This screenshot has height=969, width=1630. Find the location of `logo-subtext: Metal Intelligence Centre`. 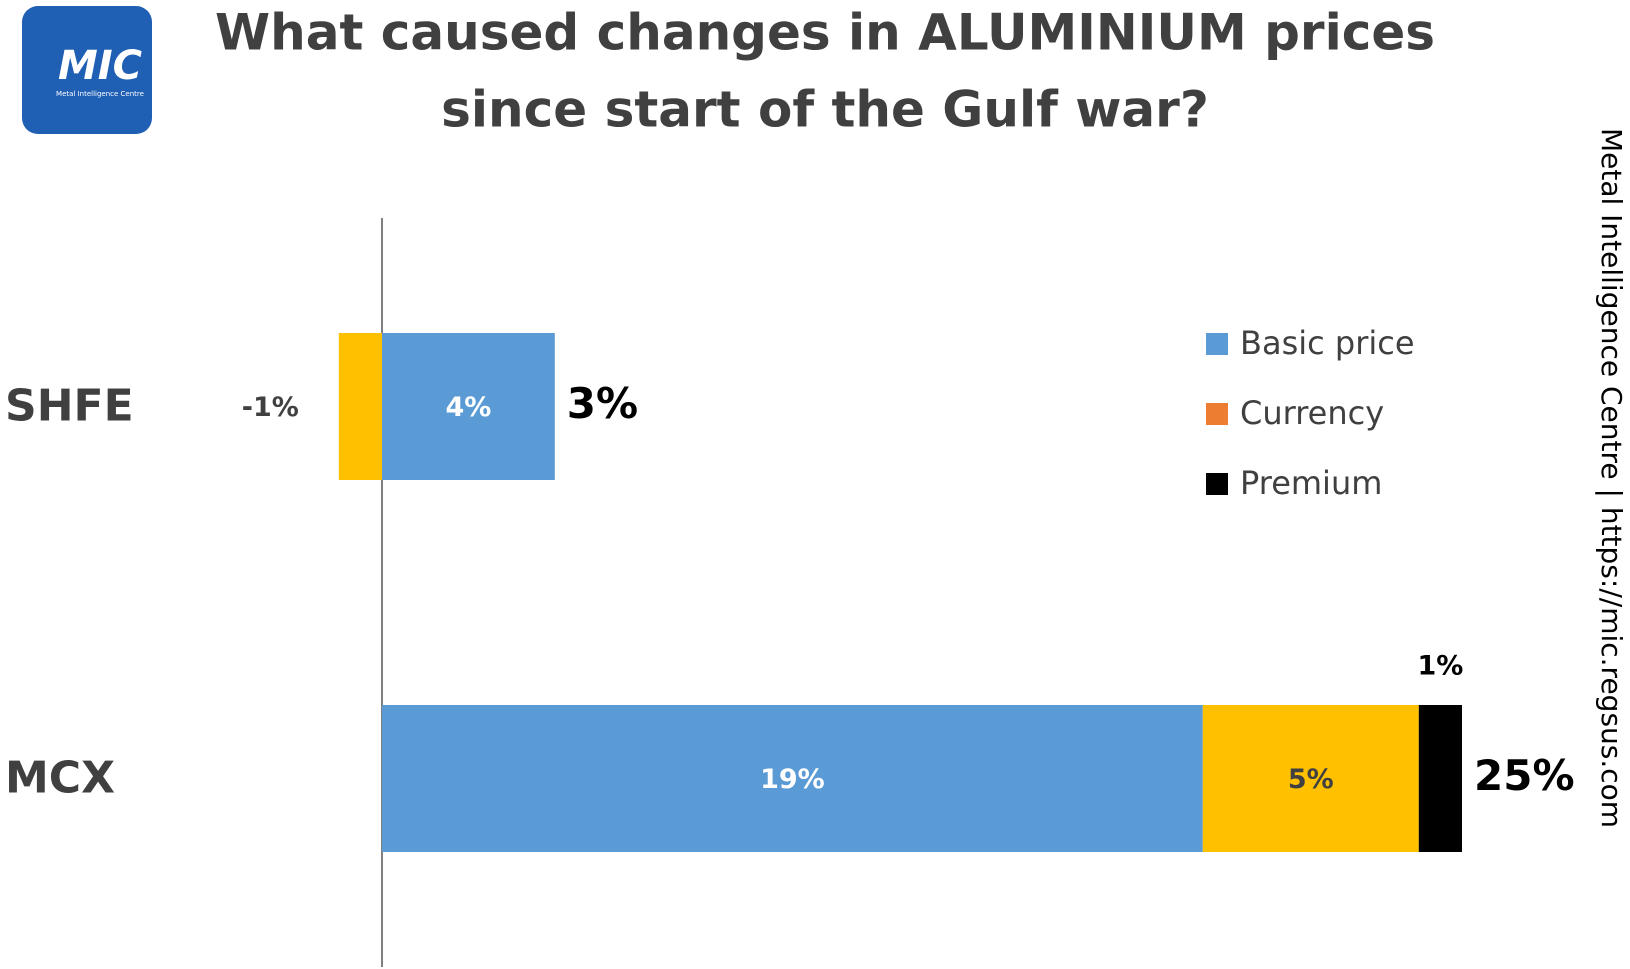

logo-subtext: Metal Intelligence Centre is located at coordinates (100, 94).